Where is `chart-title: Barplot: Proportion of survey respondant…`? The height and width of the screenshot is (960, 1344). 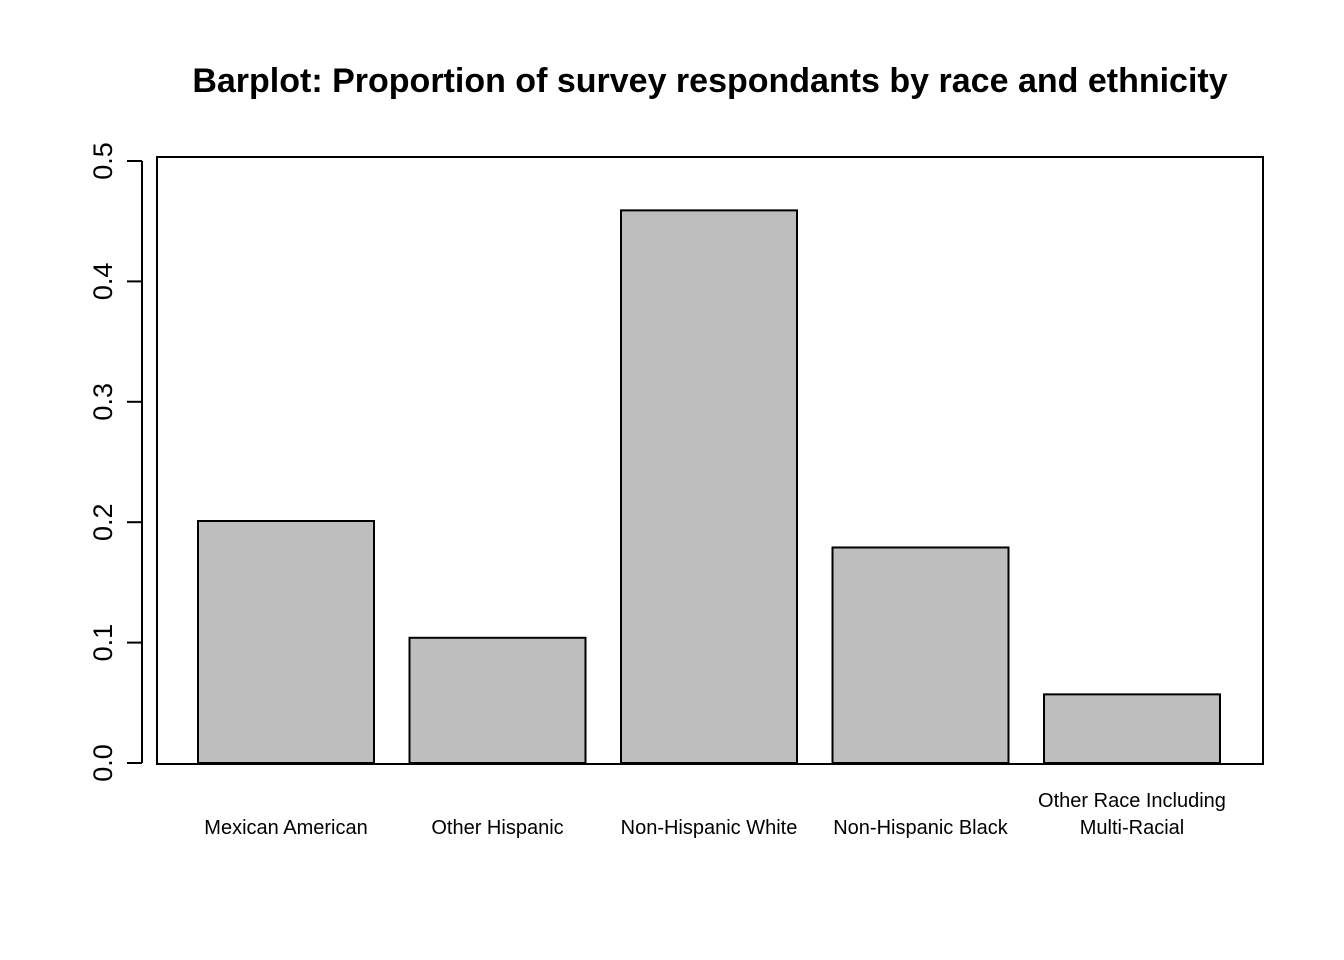
chart-title: Barplot: Proportion of survey respondant… is located at coordinates (709, 81).